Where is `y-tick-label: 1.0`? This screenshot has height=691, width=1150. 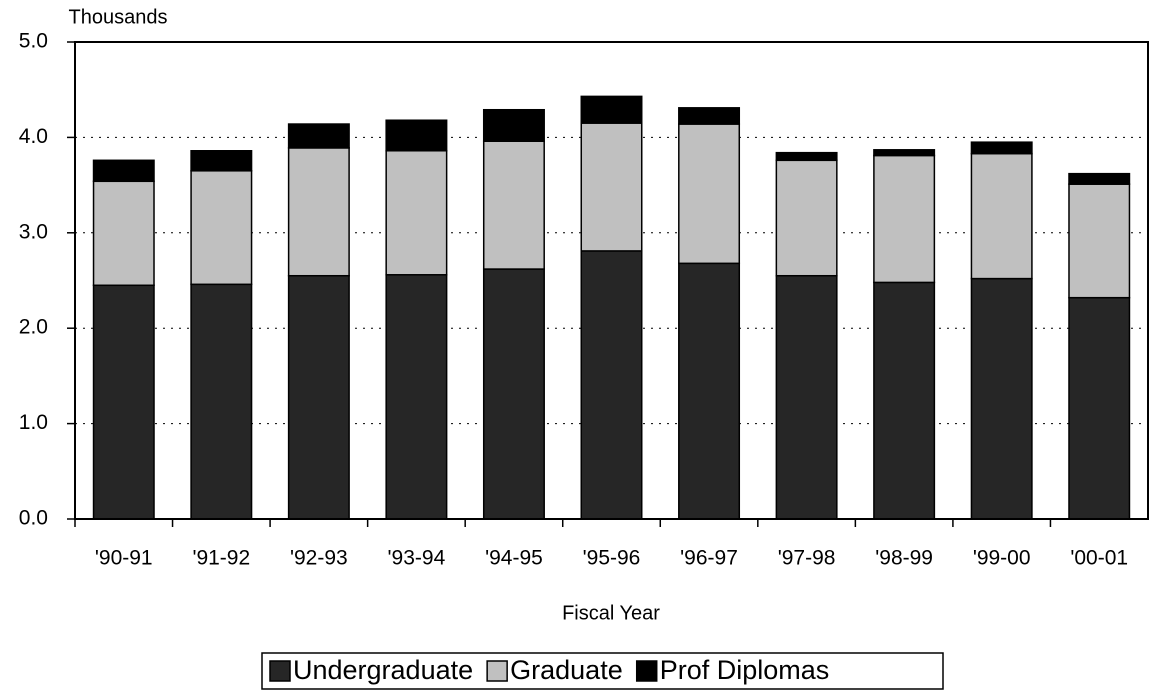 y-tick-label: 1.0 is located at coordinates (33, 422).